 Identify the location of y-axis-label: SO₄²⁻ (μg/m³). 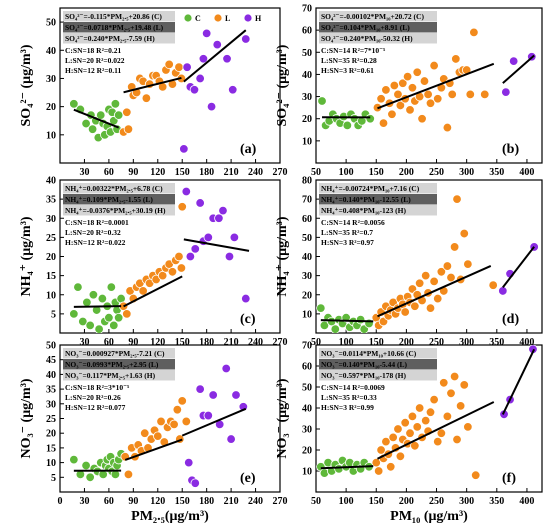
(282, 85).